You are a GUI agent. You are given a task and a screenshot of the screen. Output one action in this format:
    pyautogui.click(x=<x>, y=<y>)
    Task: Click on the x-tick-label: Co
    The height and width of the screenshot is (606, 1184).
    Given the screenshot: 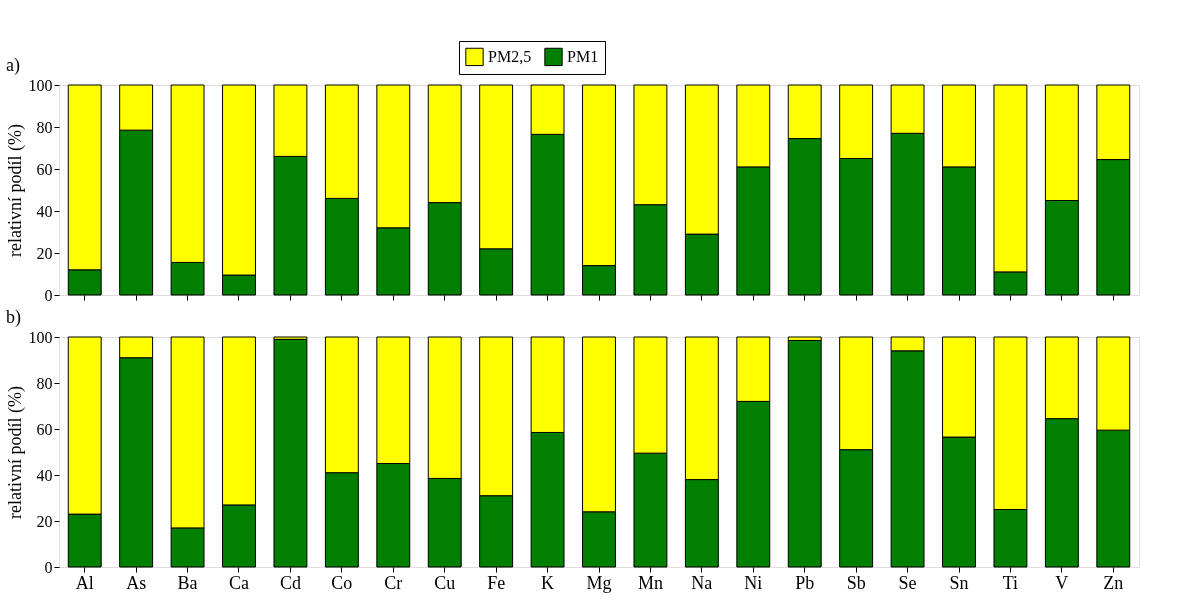 What is the action you would take?
    pyautogui.click(x=342, y=582)
    